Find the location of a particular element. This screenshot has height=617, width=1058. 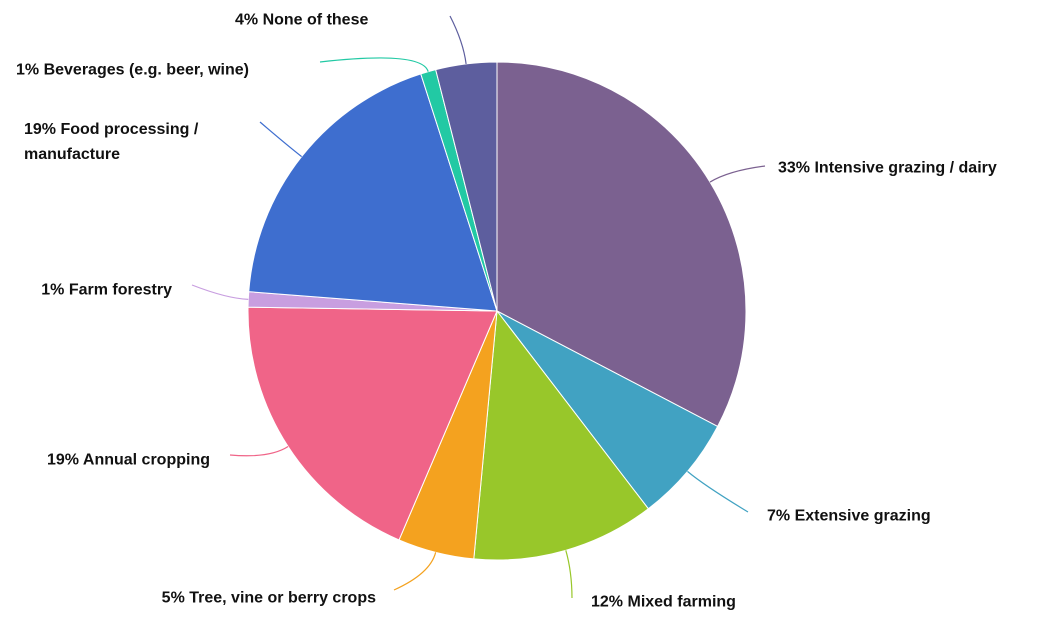

slice-label: 19% Food processing / manufacture is located at coordinates (139, 142).